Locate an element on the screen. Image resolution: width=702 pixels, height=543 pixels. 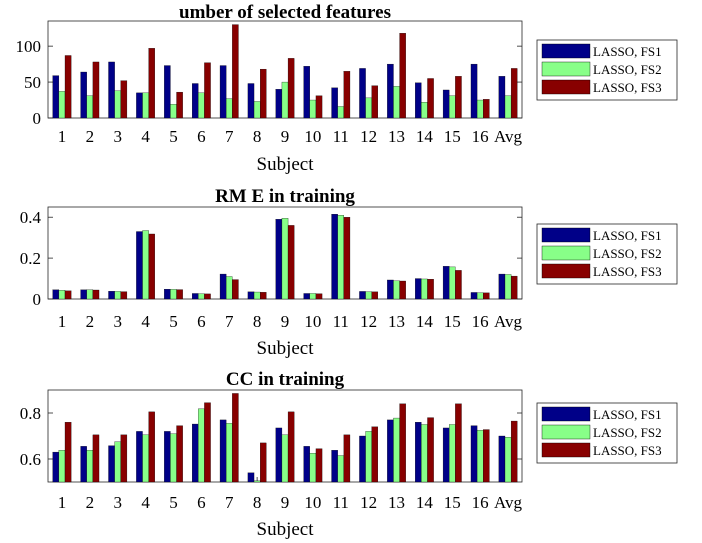
x-tick-label: 7 is located at coordinates (229, 136).